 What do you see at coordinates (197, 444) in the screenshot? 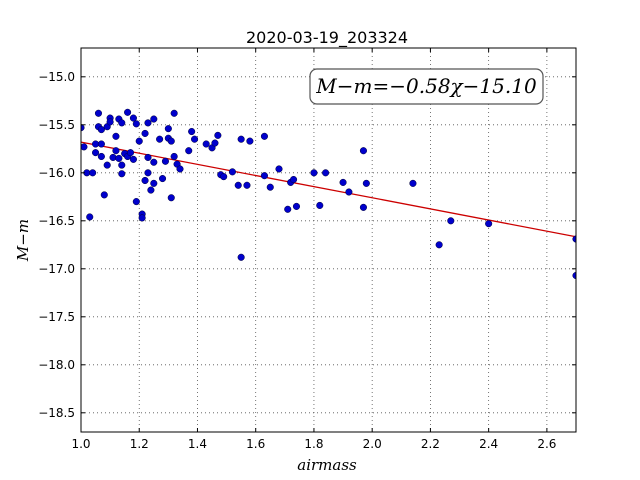
I see `x-tick-label: 1.4` at bounding box center [197, 444].